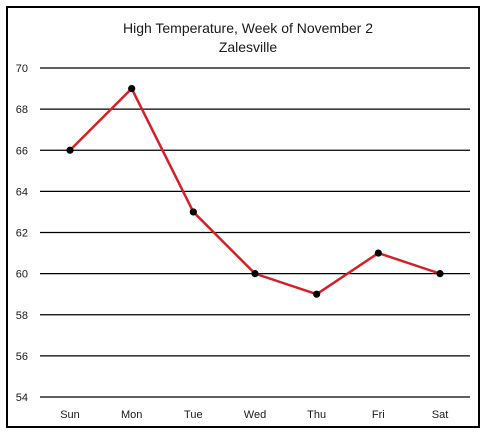  Describe the element at coordinates (378, 415) in the screenshot. I see `x-tick-label: Fri` at that location.